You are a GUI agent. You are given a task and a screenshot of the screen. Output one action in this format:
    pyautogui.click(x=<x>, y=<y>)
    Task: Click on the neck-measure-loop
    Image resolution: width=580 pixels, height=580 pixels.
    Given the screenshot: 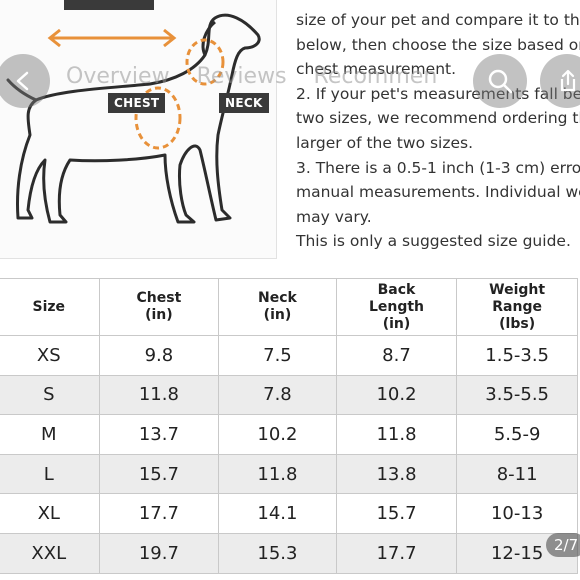 What is the action you would take?
    pyautogui.click(x=205, y=62)
    